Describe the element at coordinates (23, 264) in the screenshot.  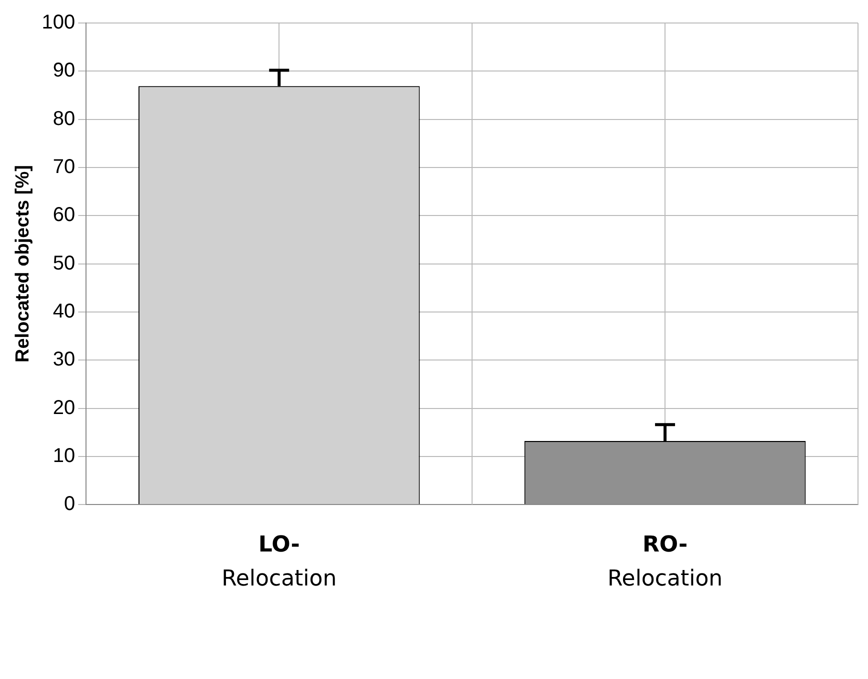
I see `y-axis-title: Relocated objects [%]` at that location.